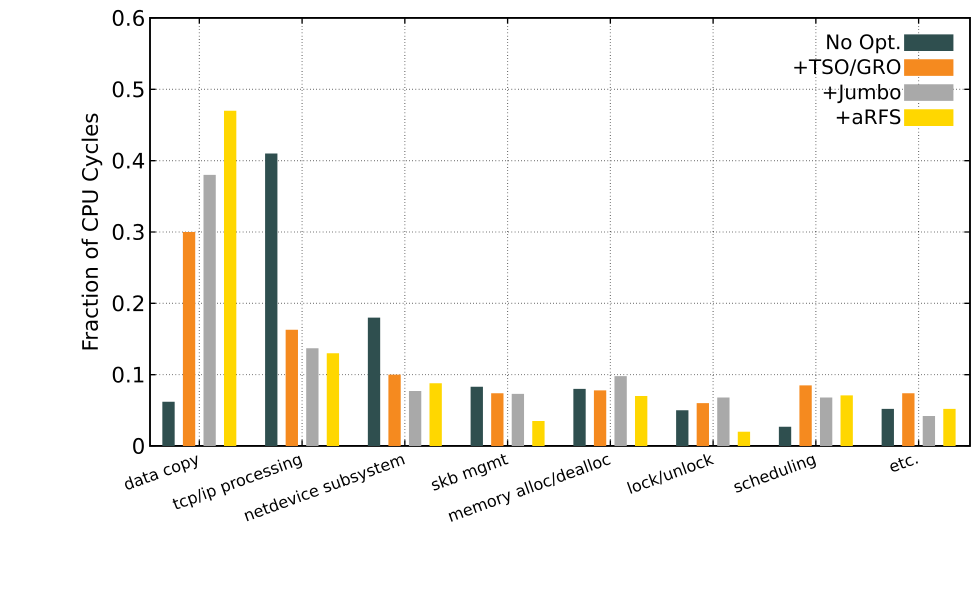 The image size is (972, 593). I want to click on y-tick-label: 0.1, so click(128, 374).